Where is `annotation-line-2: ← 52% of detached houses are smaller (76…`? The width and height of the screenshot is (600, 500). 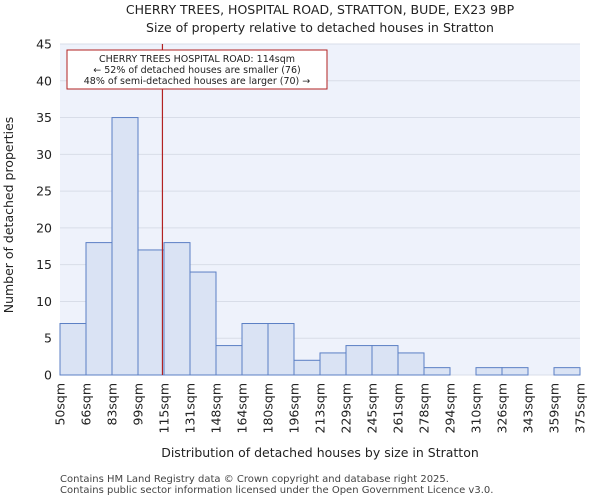 annotation-line-2: ← 52% of detached houses are smaller (76… is located at coordinates (196, 70).